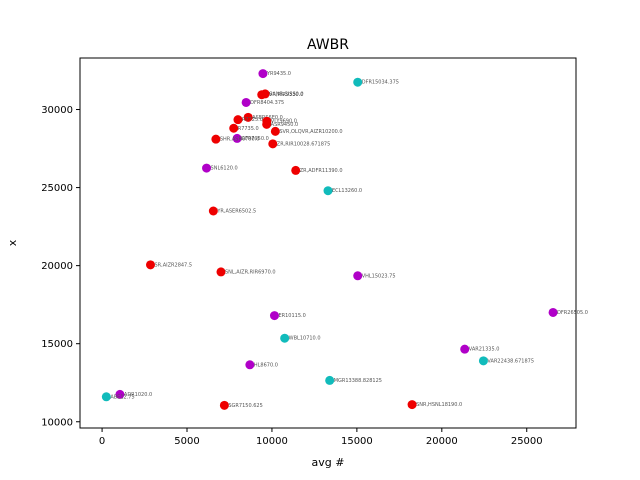 Image resolution: width=640 pixels, height=480 pixels. I want to click on point-label: SNR,HSNL18190.0, so click(439, 405).